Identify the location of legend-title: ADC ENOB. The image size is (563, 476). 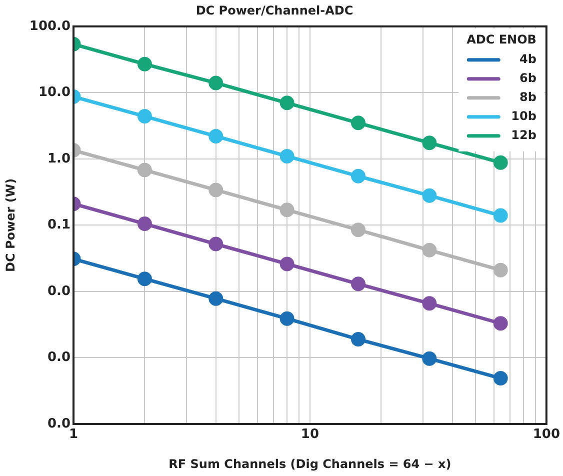
(501, 39).